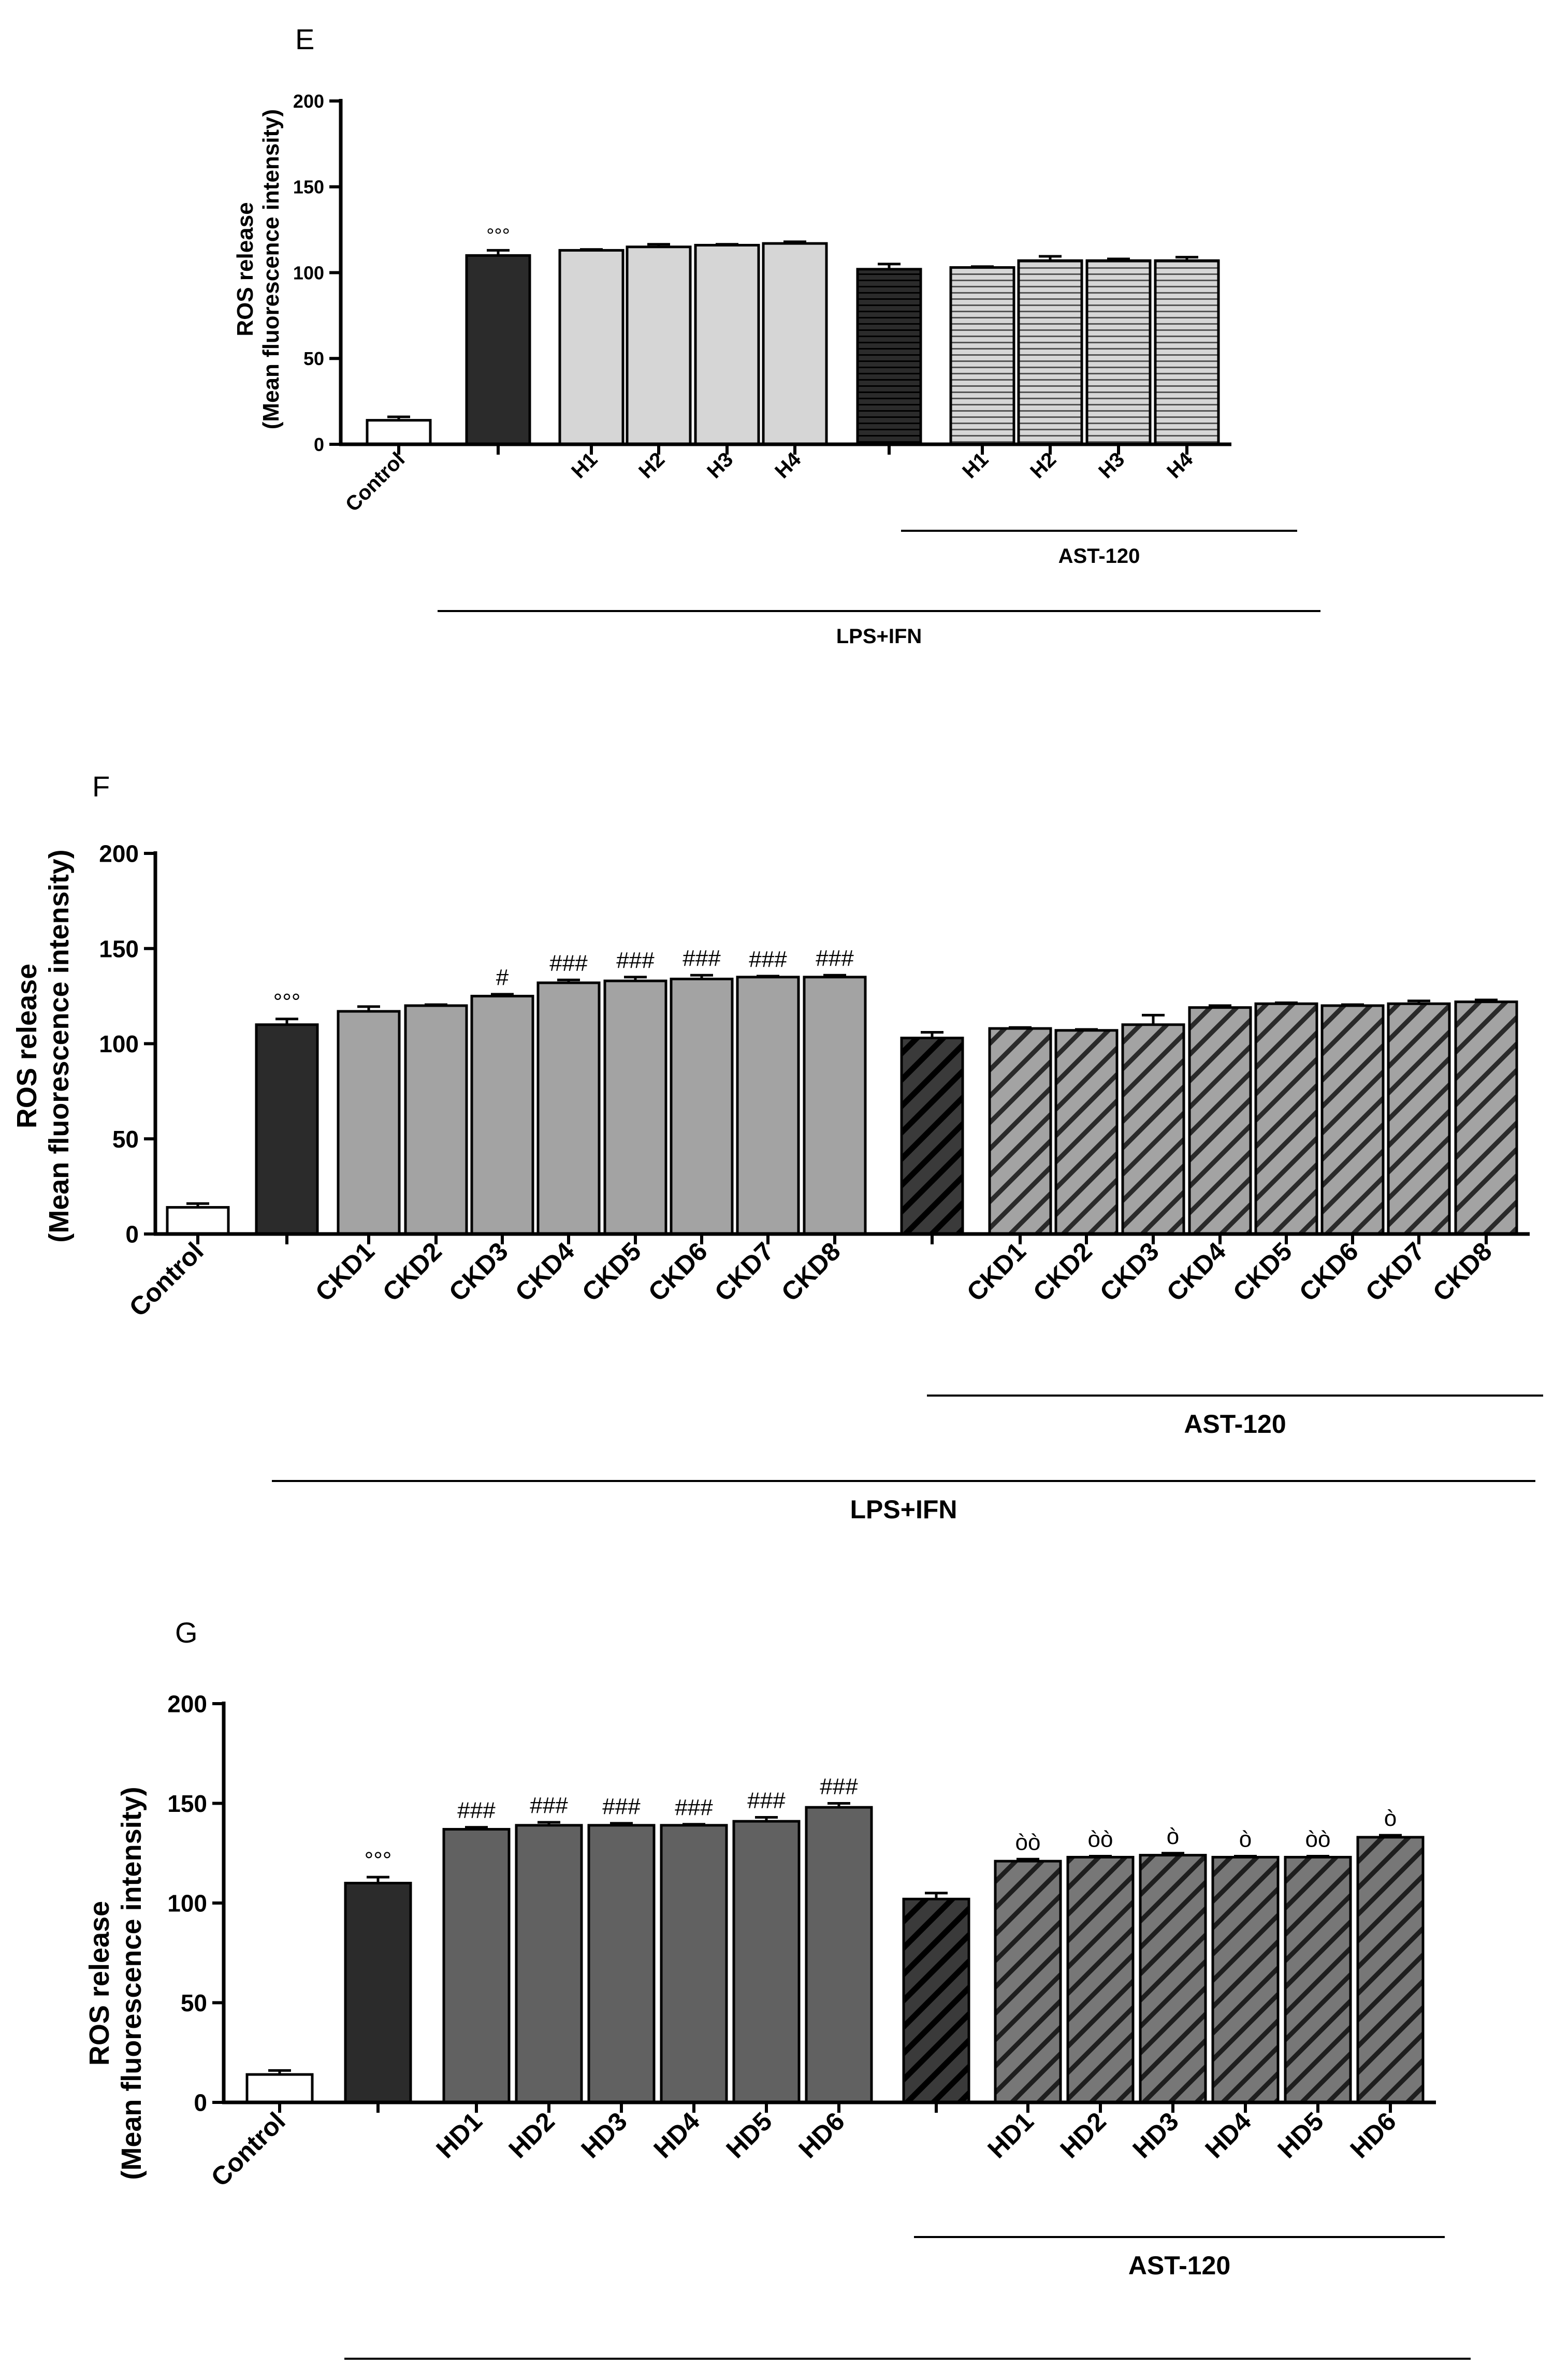  What do you see at coordinates (1245, 1839) in the screenshot?
I see `significance-label: ò` at bounding box center [1245, 1839].